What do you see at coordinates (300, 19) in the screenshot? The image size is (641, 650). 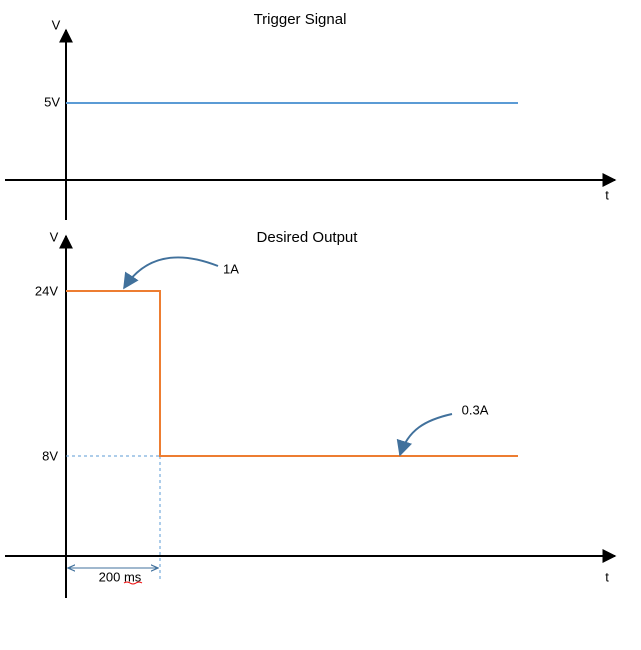 I see `chart-title: Trigger Signal` at bounding box center [300, 19].